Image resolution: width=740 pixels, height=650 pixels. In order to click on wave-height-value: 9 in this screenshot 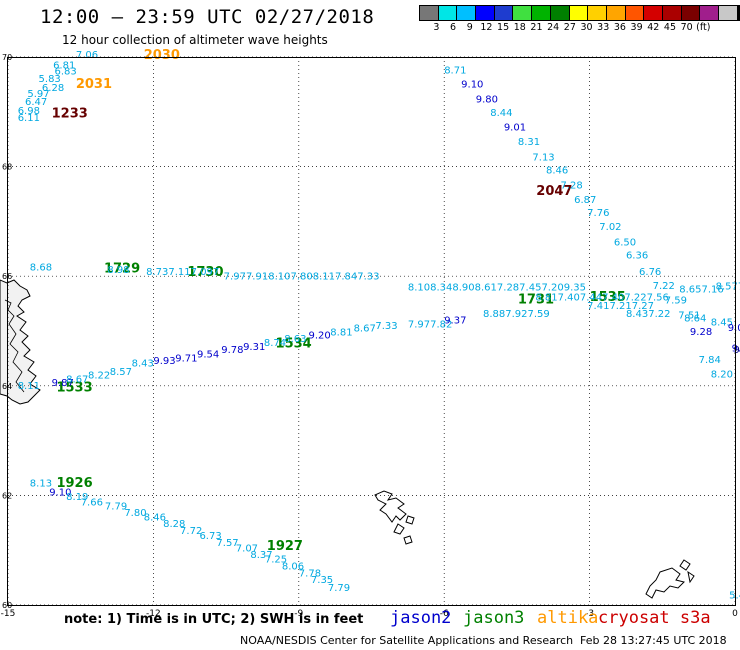, I will do `click(737, 350)`.